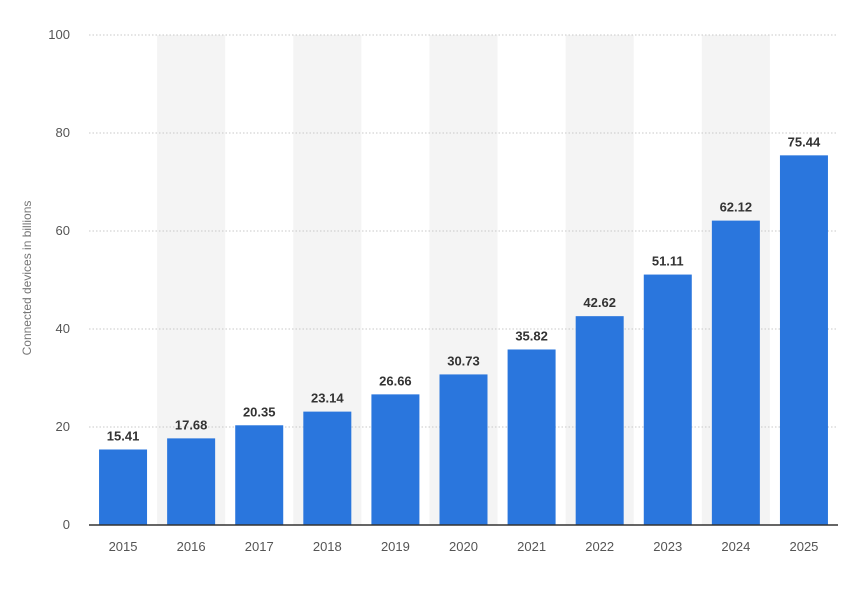  Describe the element at coordinates (123, 435) in the screenshot. I see `data-label: 15.41` at that location.